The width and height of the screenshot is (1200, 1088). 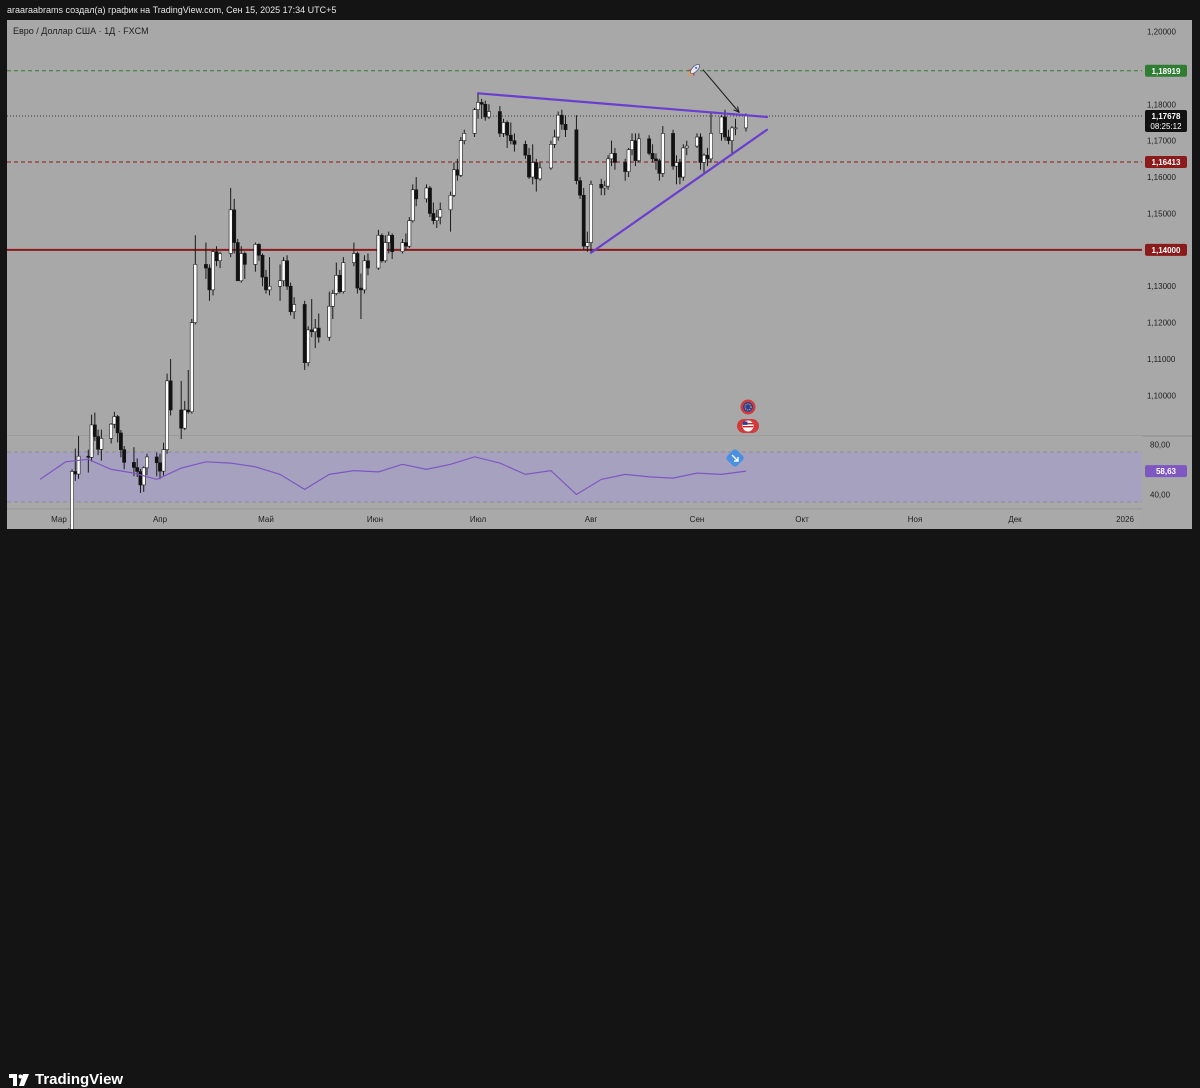 I want to click on rsi-line, so click(x=393, y=476).